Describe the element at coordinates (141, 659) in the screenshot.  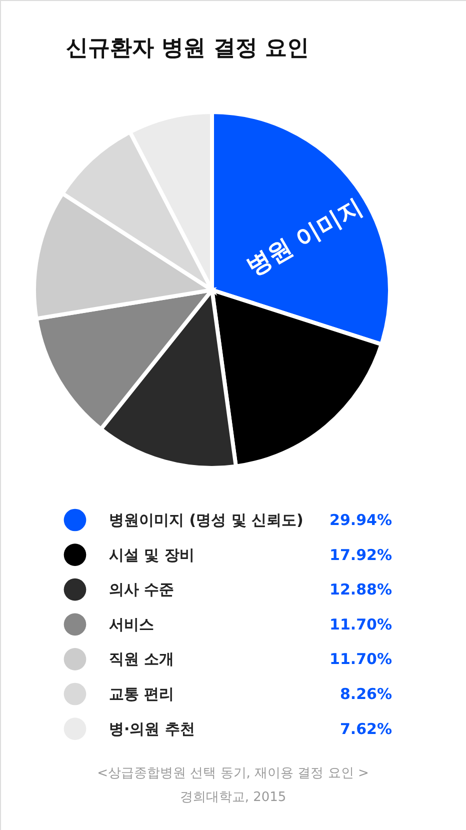
I see `legend-label: 직원 소개` at that location.